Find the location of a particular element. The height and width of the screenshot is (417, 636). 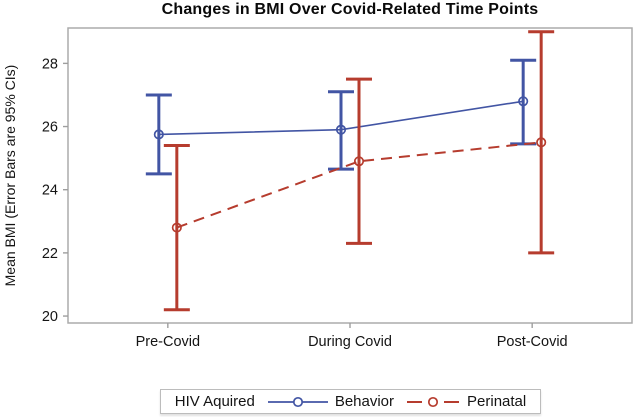

legend-line-sample-behavior is located at coordinates (297, 401).